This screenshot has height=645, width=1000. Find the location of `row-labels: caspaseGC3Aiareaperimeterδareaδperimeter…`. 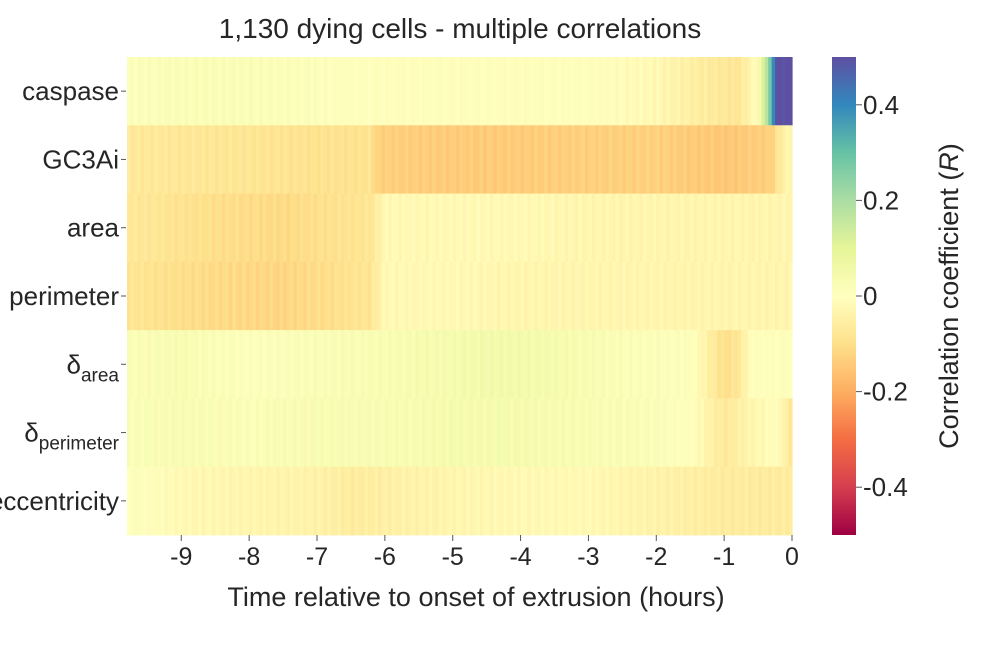

row-labels: caspaseGC3Aiareaperimeterδareaδperimeter… is located at coordinates (63, 296).